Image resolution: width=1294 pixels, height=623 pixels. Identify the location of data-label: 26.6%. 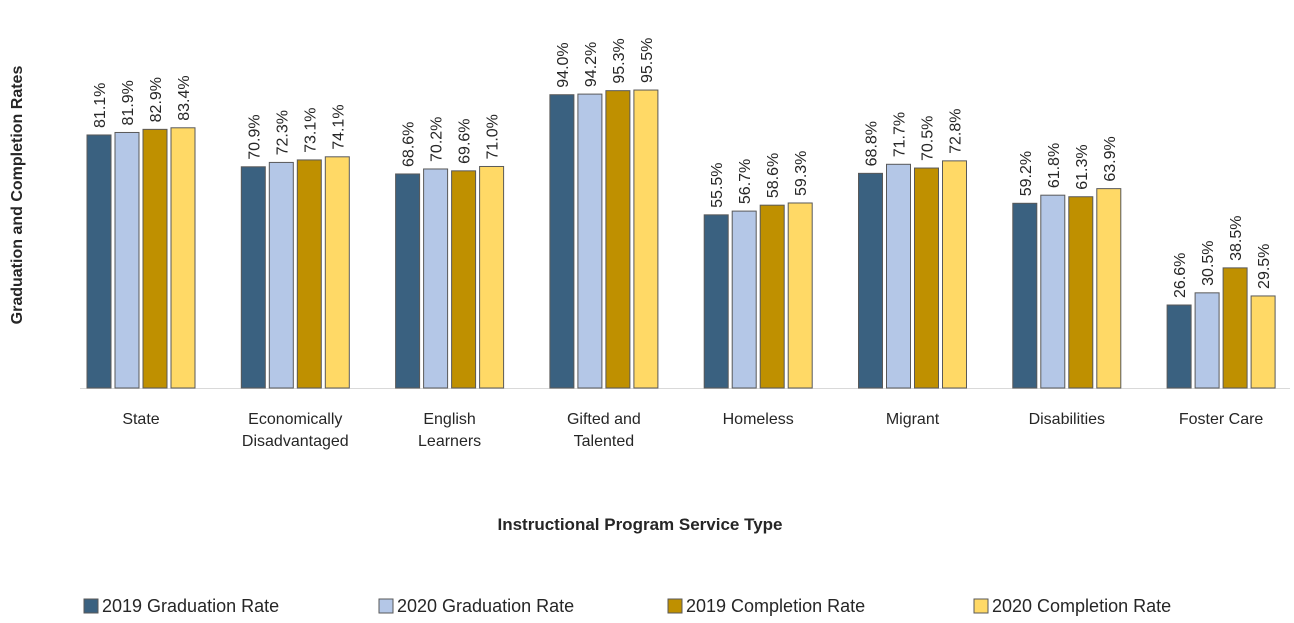
(1180, 275).